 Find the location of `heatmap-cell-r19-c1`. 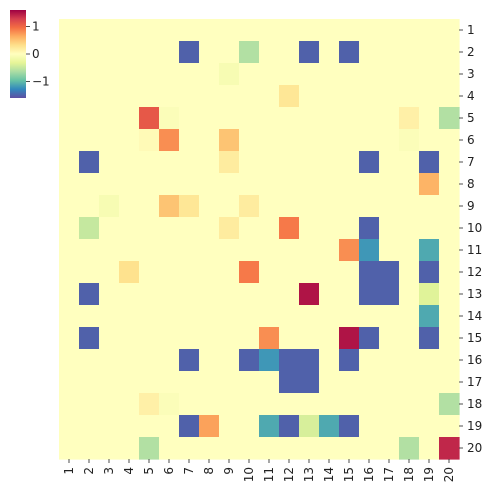

heatmap-cell-r19-c1 is located at coordinates (69, 426).